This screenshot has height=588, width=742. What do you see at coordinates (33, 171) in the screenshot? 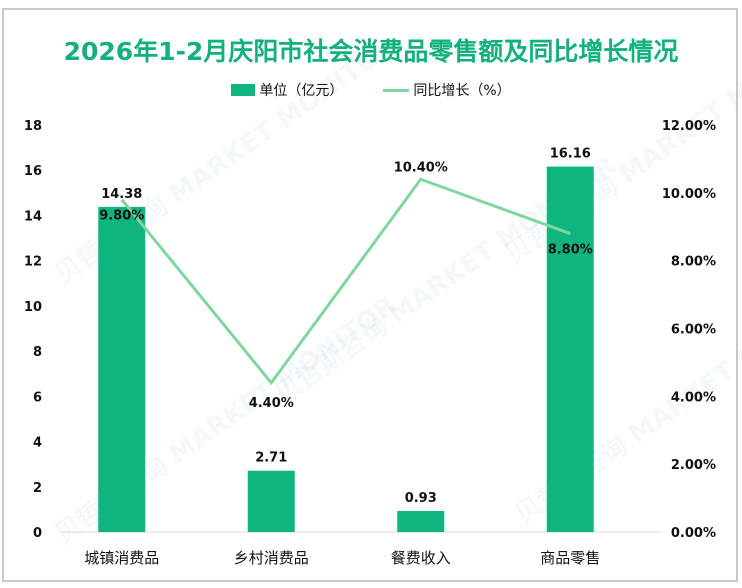
I see `left-tick-label: 16` at bounding box center [33, 171].